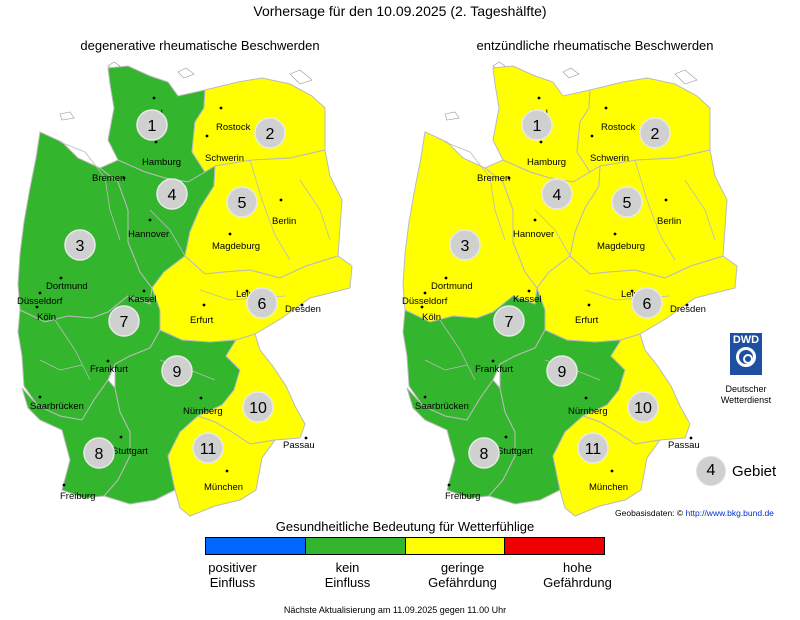 This screenshot has height=620, width=800. What do you see at coordinates (152, 125) in the screenshot?
I see `region-1-badge` at bounding box center [152, 125].